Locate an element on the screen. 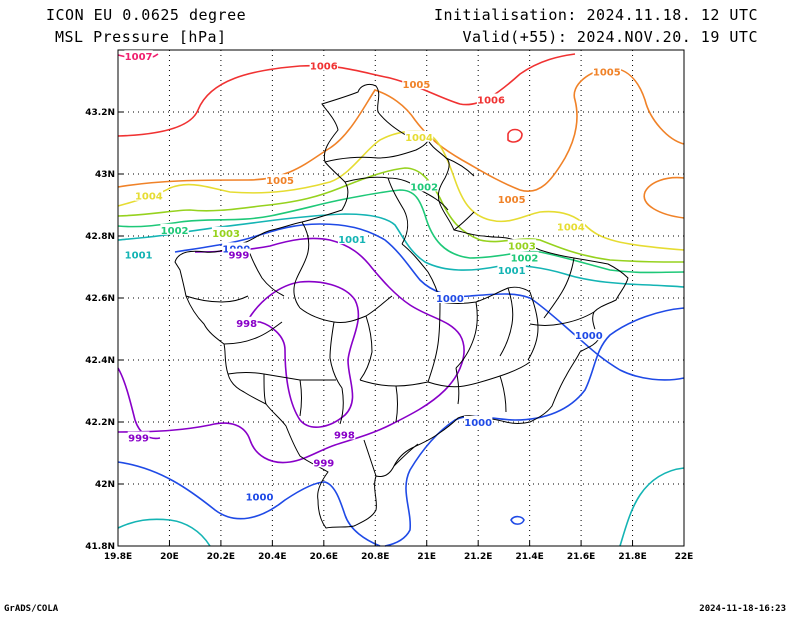  model-title: ICON EU 0.0625 degree is located at coordinates (146, 15).